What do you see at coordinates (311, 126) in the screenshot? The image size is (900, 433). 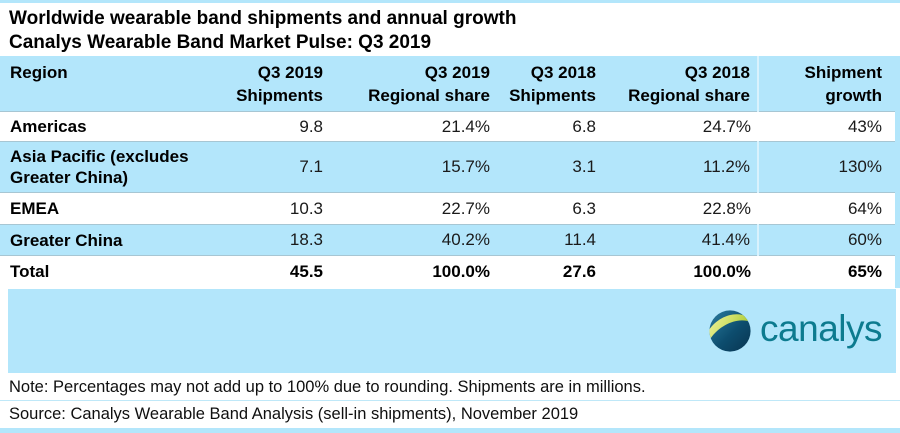 I see `value-cell: 9.8` at bounding box center [311, 126].